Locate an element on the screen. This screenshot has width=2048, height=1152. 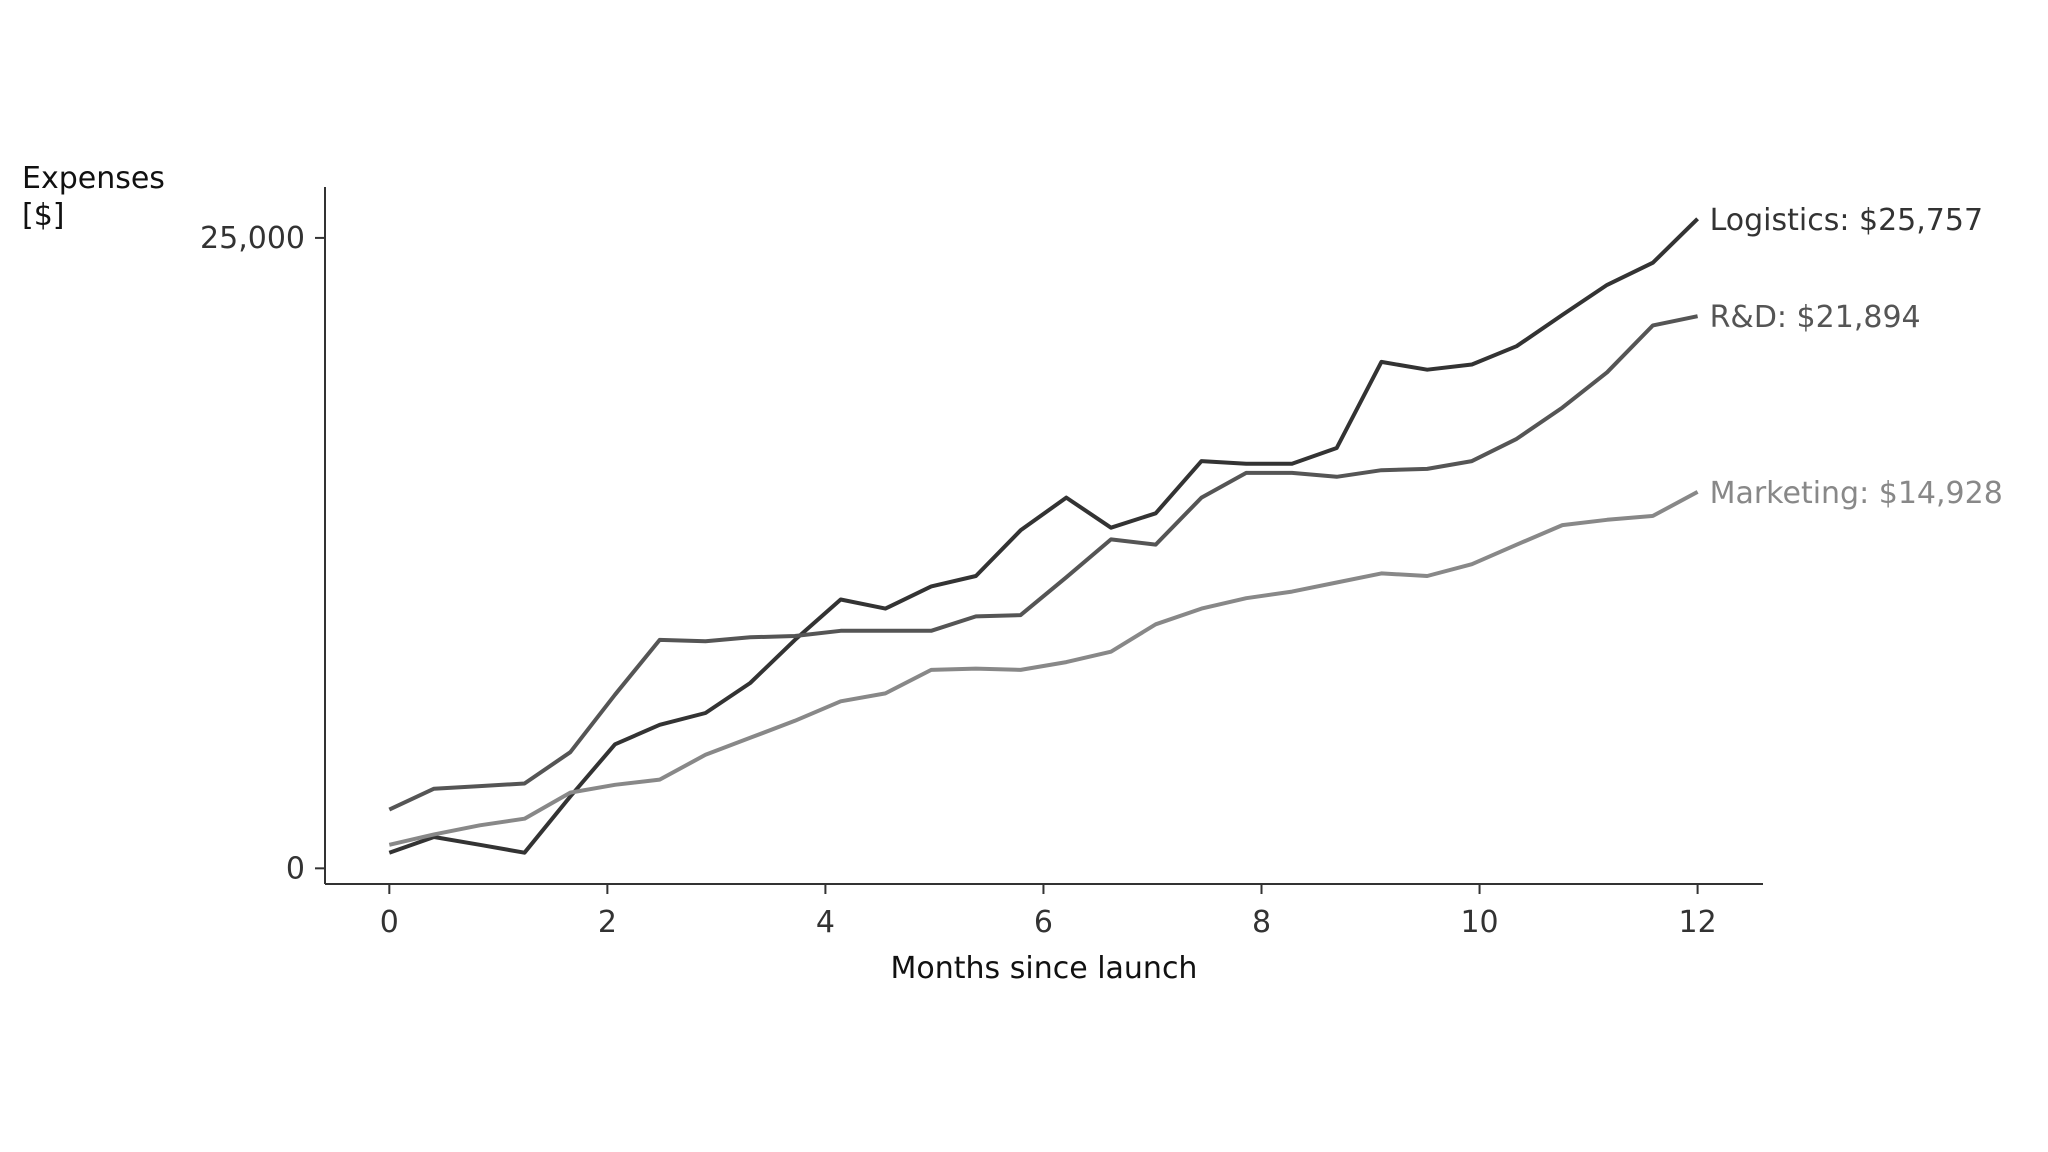
x-tick-label: 10 is located at coordinates (1479, 922).